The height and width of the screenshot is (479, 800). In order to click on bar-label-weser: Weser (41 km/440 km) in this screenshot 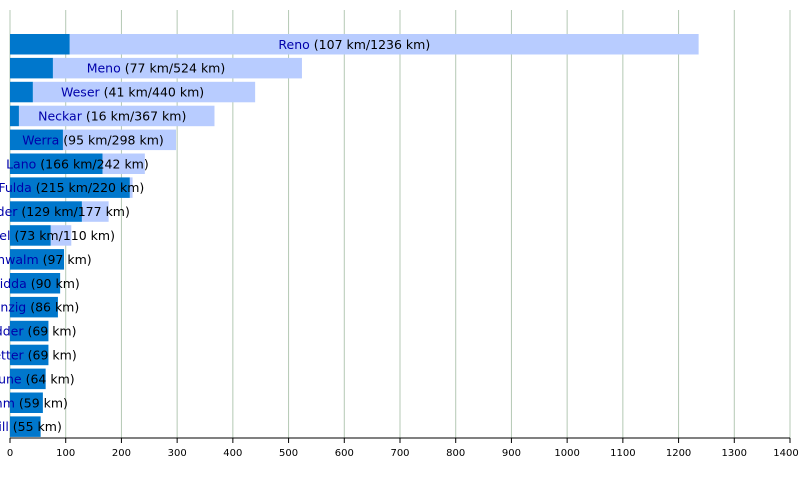, I will do `click(132, 92)`.